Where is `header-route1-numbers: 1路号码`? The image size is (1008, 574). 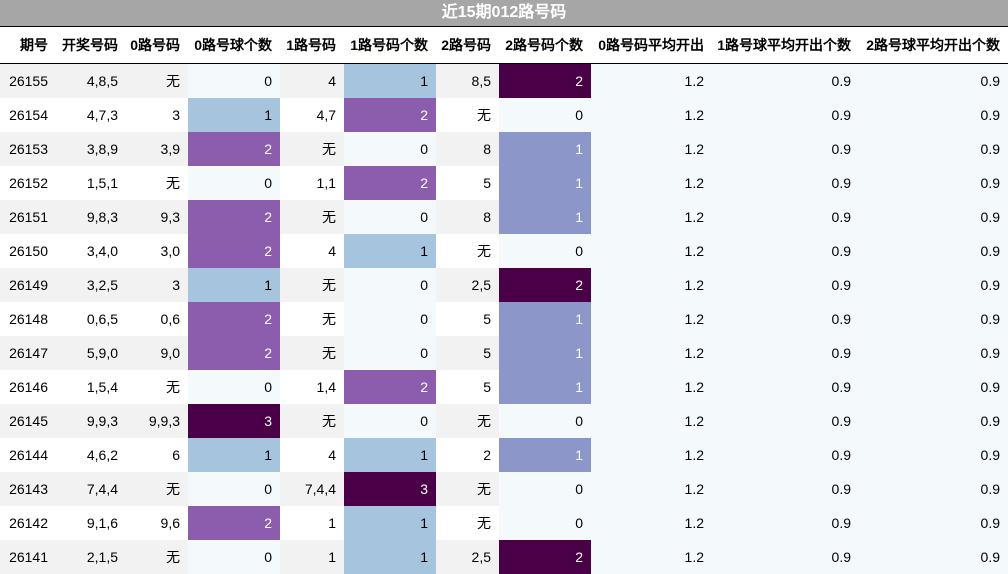
header-route1-numbers: 1路号码 is located at coordinates (312, 45).